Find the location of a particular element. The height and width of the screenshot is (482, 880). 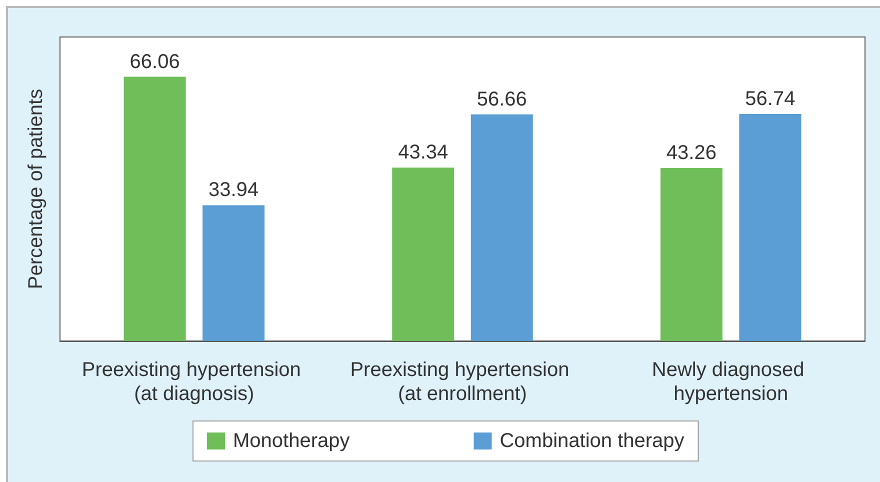

x-tick-label: Preexisting hypertension (at diagnosis) is located at coordinates (194, 382).